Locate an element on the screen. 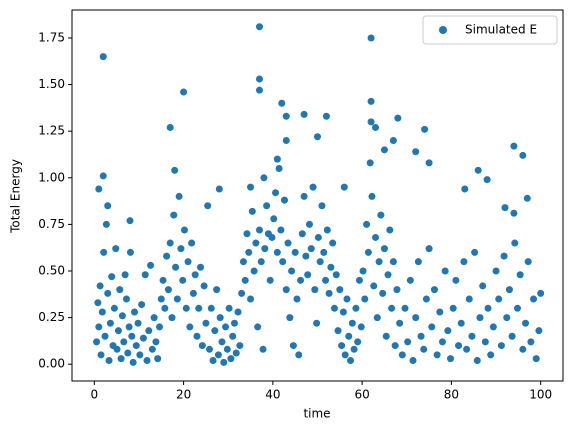 The height and width of the screenshot is (432, 576). legend-label: Simulated E is located at coordinates (501, 30).